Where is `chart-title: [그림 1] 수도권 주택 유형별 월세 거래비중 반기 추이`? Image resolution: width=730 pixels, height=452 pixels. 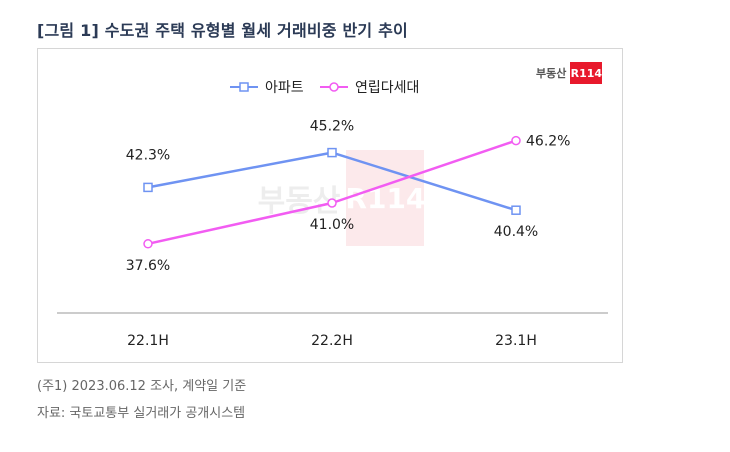
chart-title: [그림 1] 수도권 주택 유형별 월세 거래비중 반기 추이 is located at coordinates (222, 30).